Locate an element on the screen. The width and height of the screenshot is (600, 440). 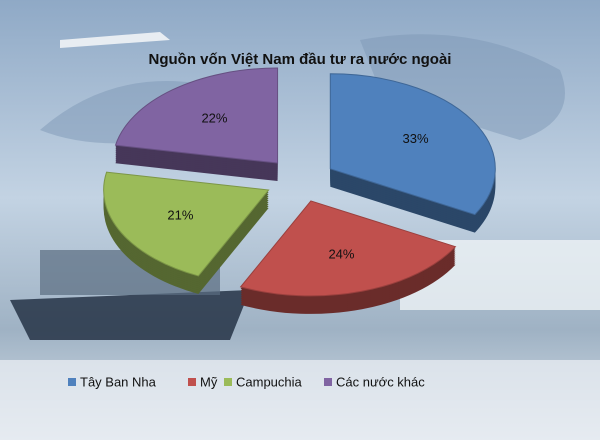
airplane is located at coordinates (115, 40).